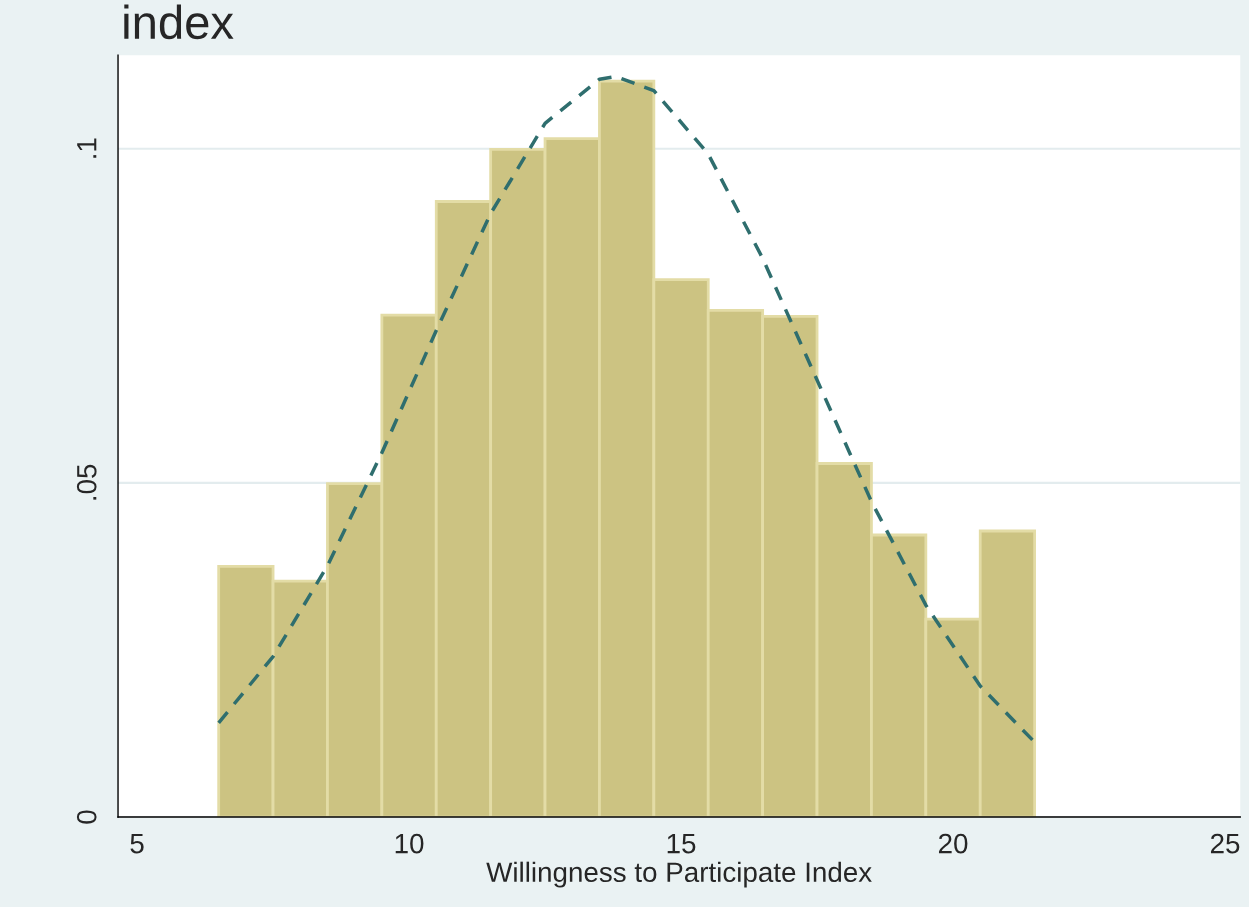 This screenshot has width=1249, height=907. I want to click on x-tick-label: 10, so click(409, 843).